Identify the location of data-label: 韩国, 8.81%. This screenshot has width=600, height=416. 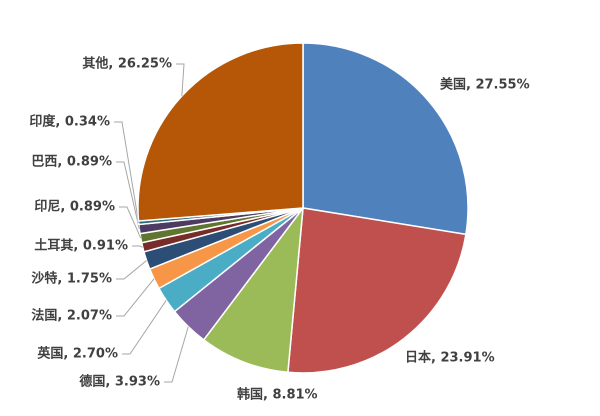
(277, 395).